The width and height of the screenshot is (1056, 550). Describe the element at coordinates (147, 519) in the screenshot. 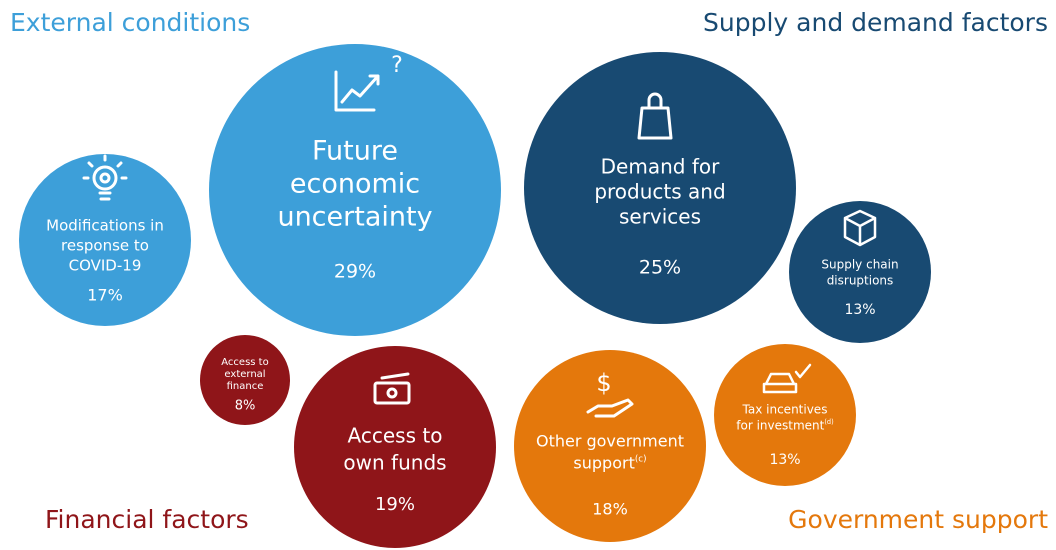

I see `group-title: Financial factors` at that location.